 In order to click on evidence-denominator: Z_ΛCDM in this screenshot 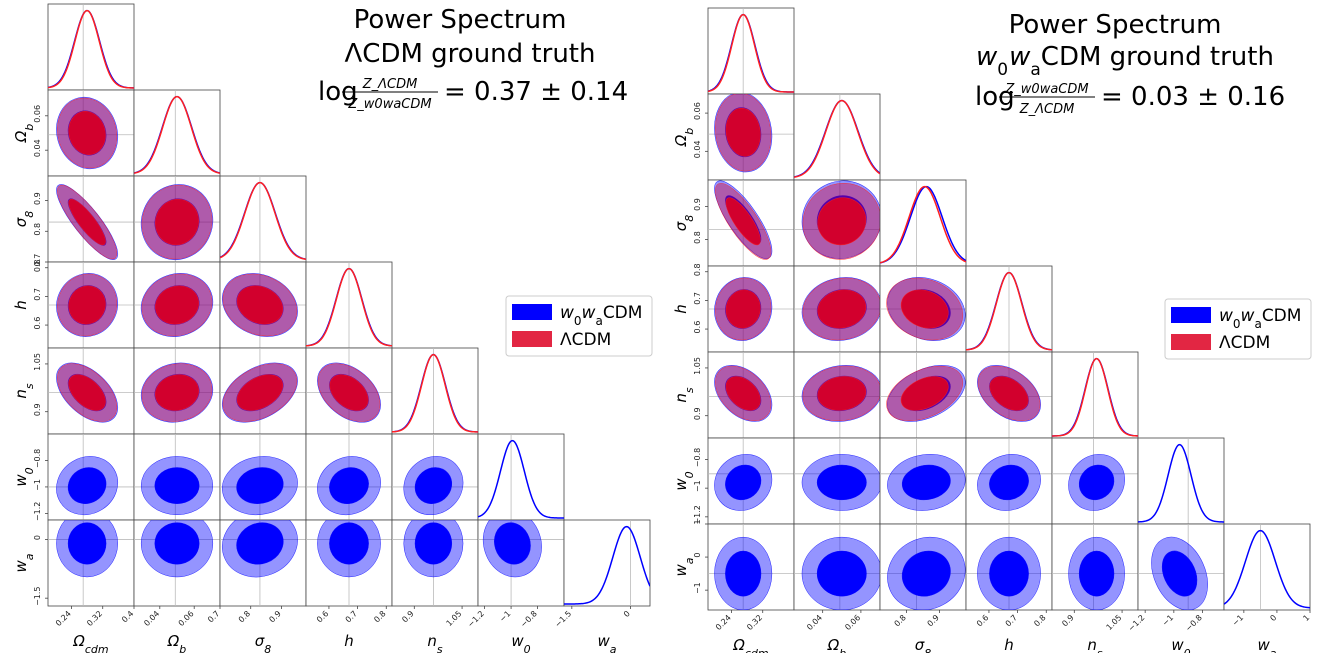, I will do `click(1047, 109)`.